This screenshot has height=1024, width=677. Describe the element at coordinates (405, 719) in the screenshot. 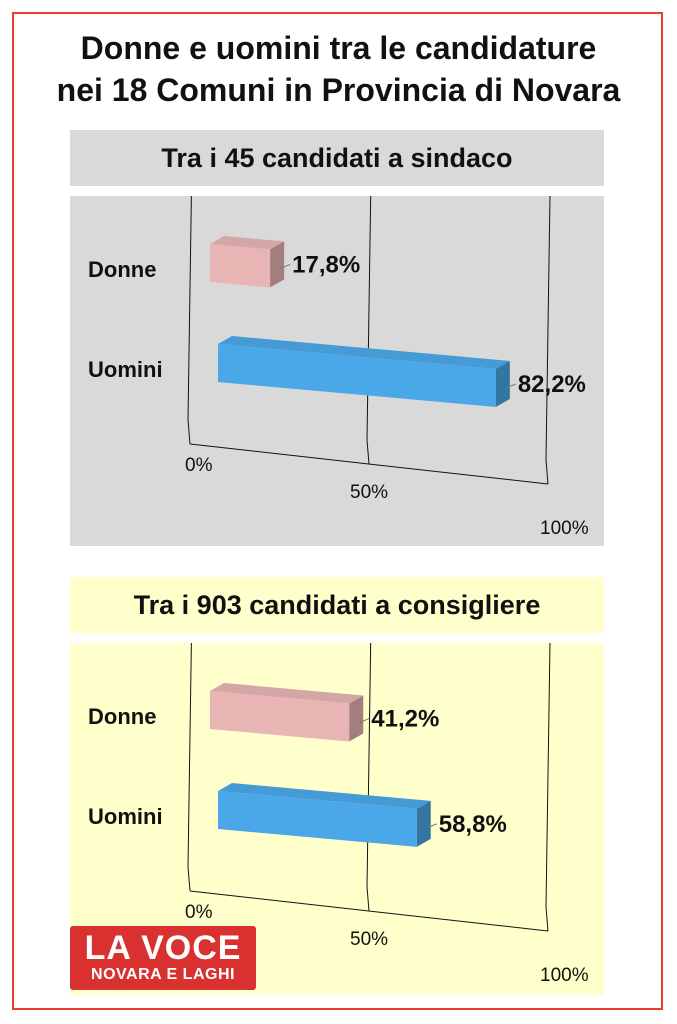

I see `value-label-donne: 41,2%` at that location.